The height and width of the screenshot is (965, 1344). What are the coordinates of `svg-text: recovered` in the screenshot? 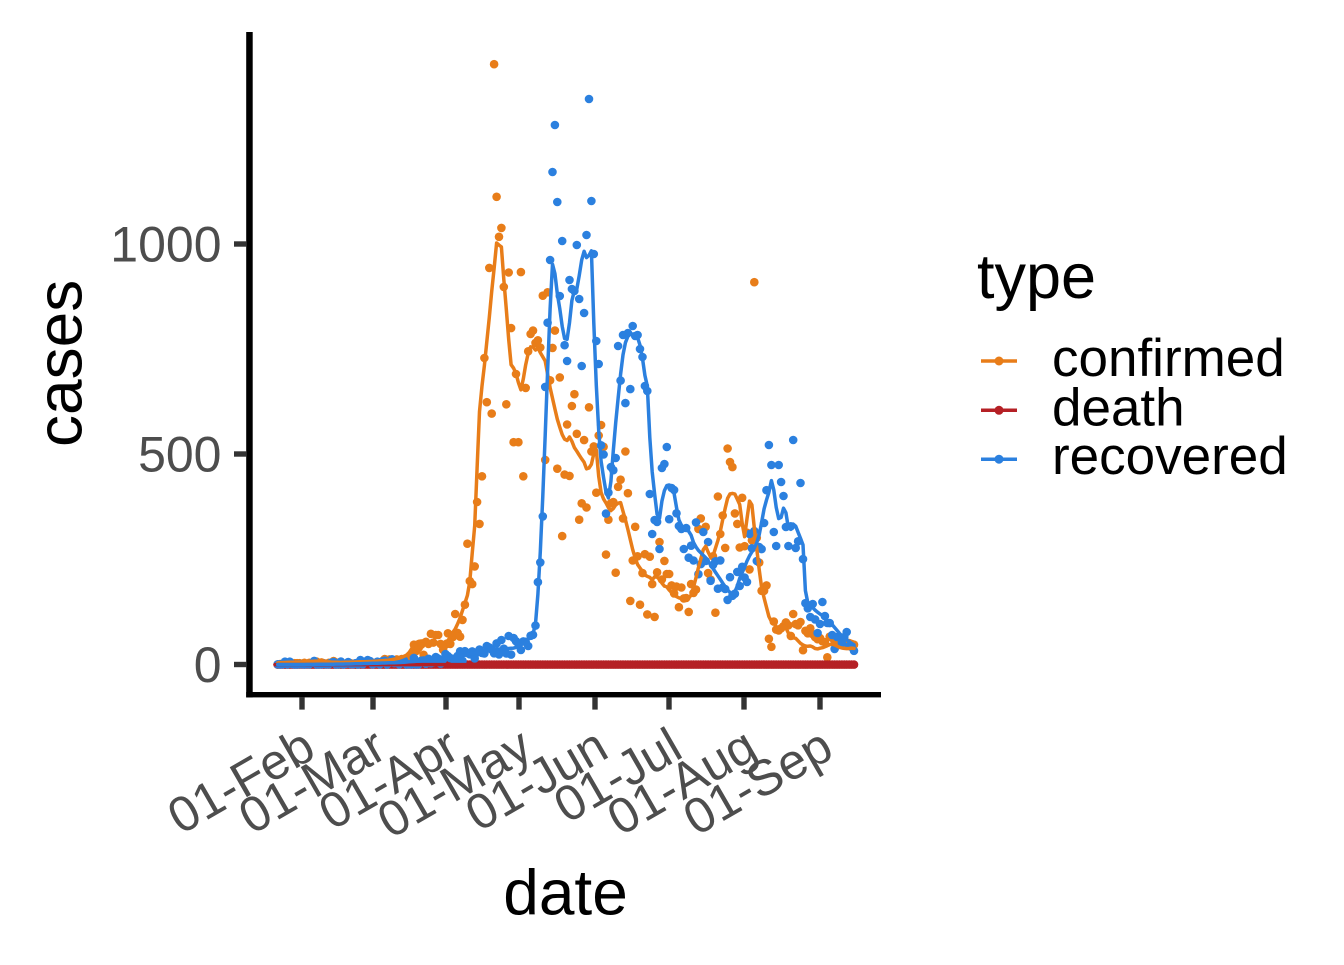 It's located at (1170, 456).